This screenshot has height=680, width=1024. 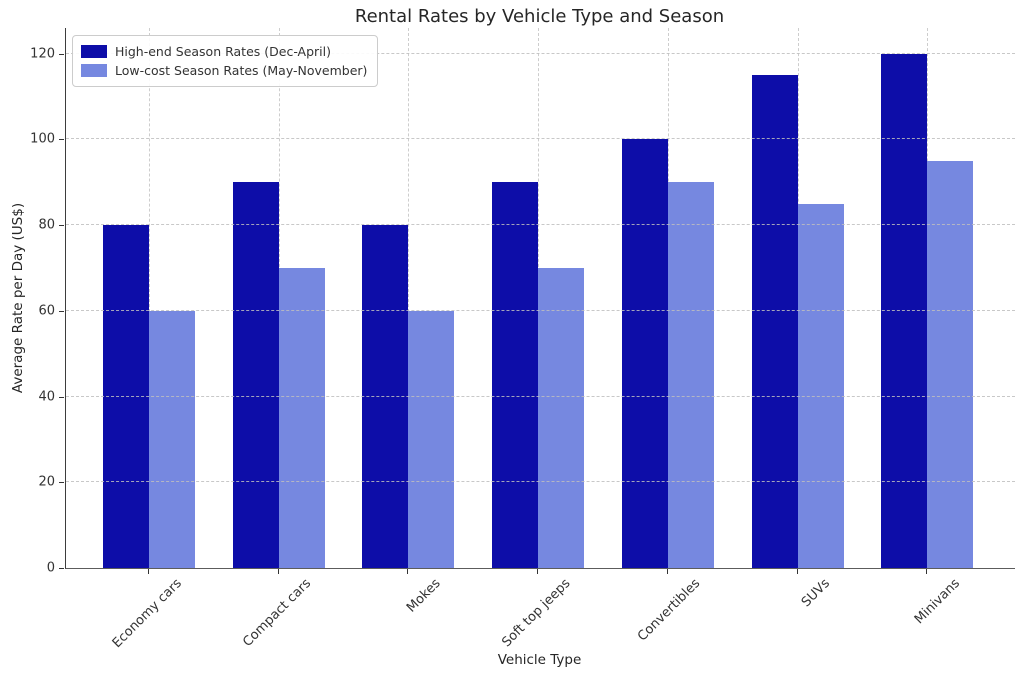 I want to click on x-tick-label: Minivans, so click(x=937, y=602).